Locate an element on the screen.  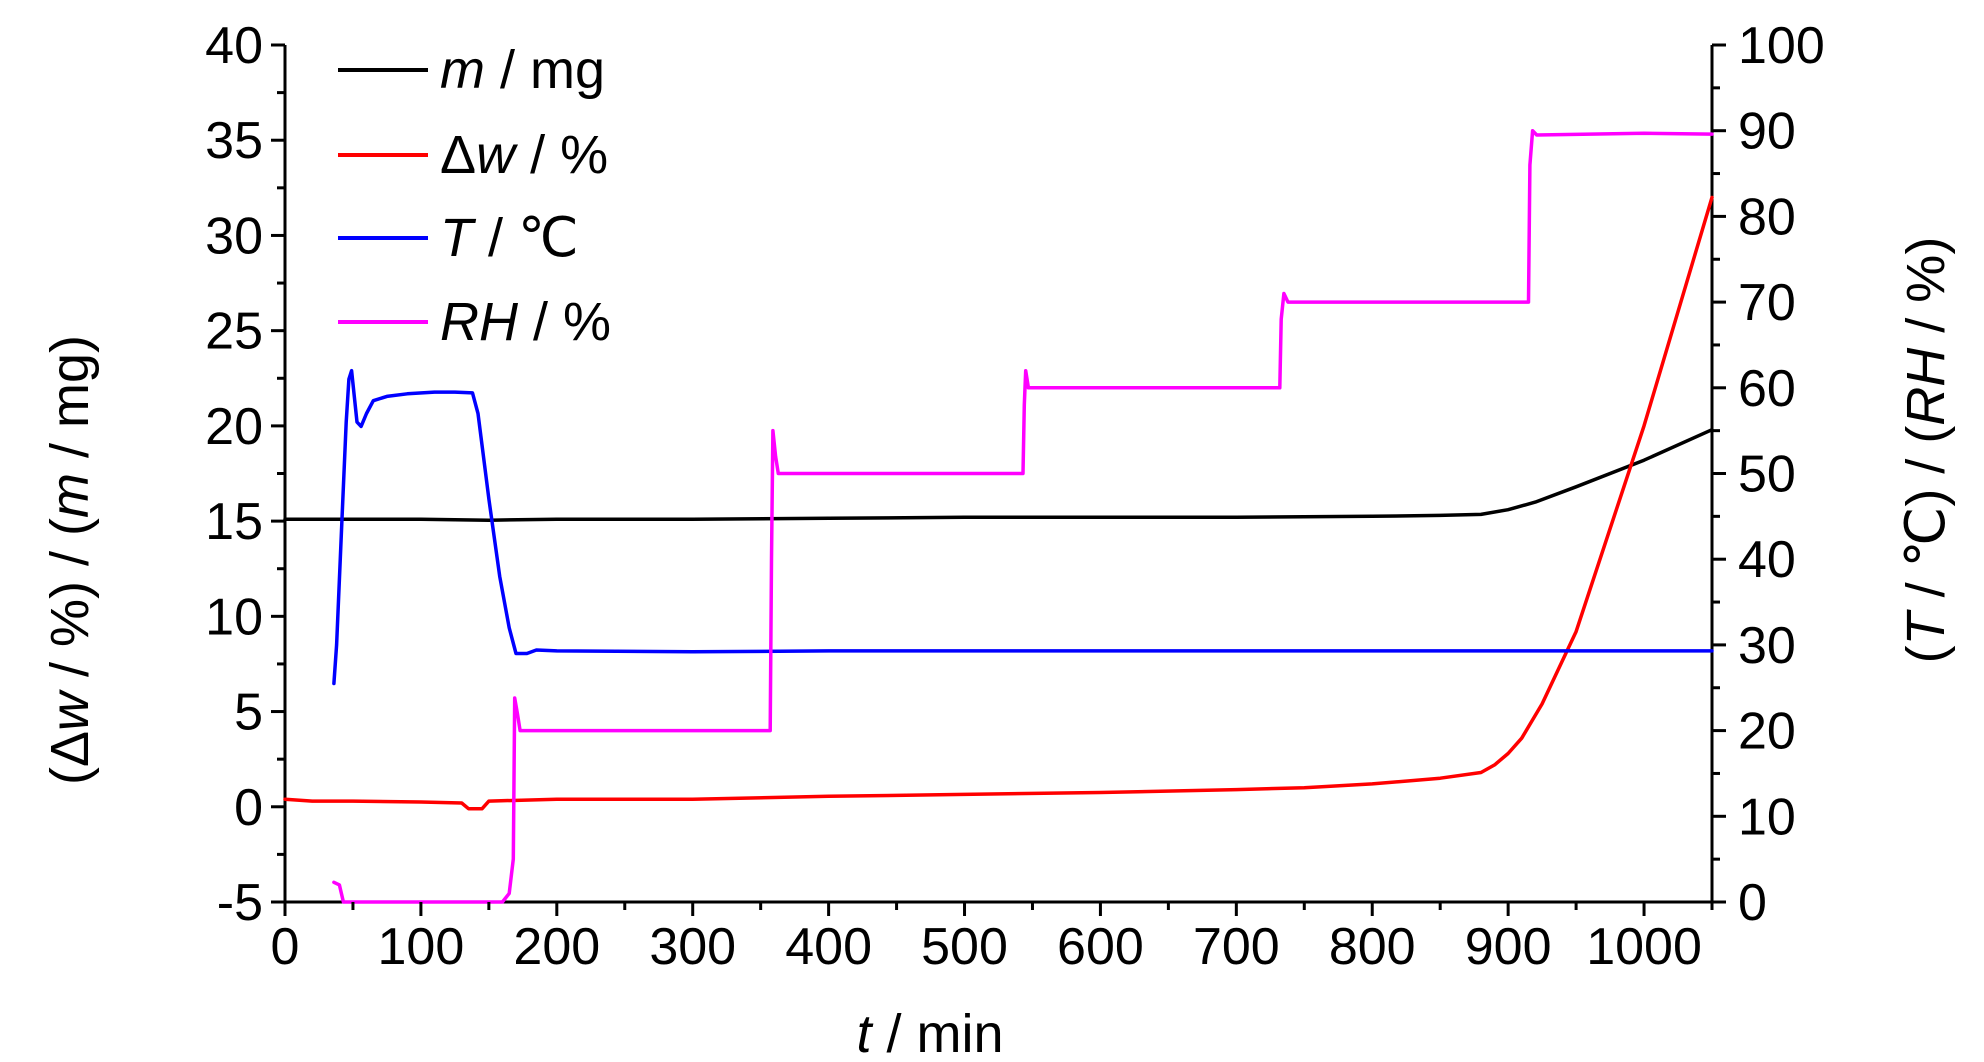
right-y-tick-label: 30 is located at coordinates (1767, 646).